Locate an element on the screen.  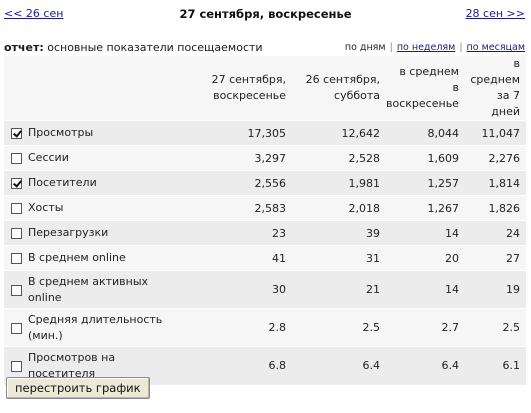
table-row: В среднем активных online 30 21 14 19 is located at coordinates (265, 289).